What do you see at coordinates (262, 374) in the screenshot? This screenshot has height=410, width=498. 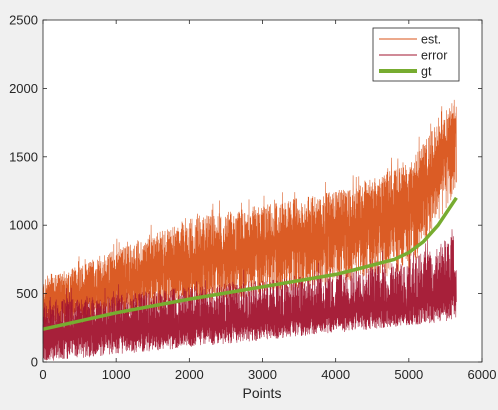 I see `x-tick-label: 3000` at bounding box center [262, 374].